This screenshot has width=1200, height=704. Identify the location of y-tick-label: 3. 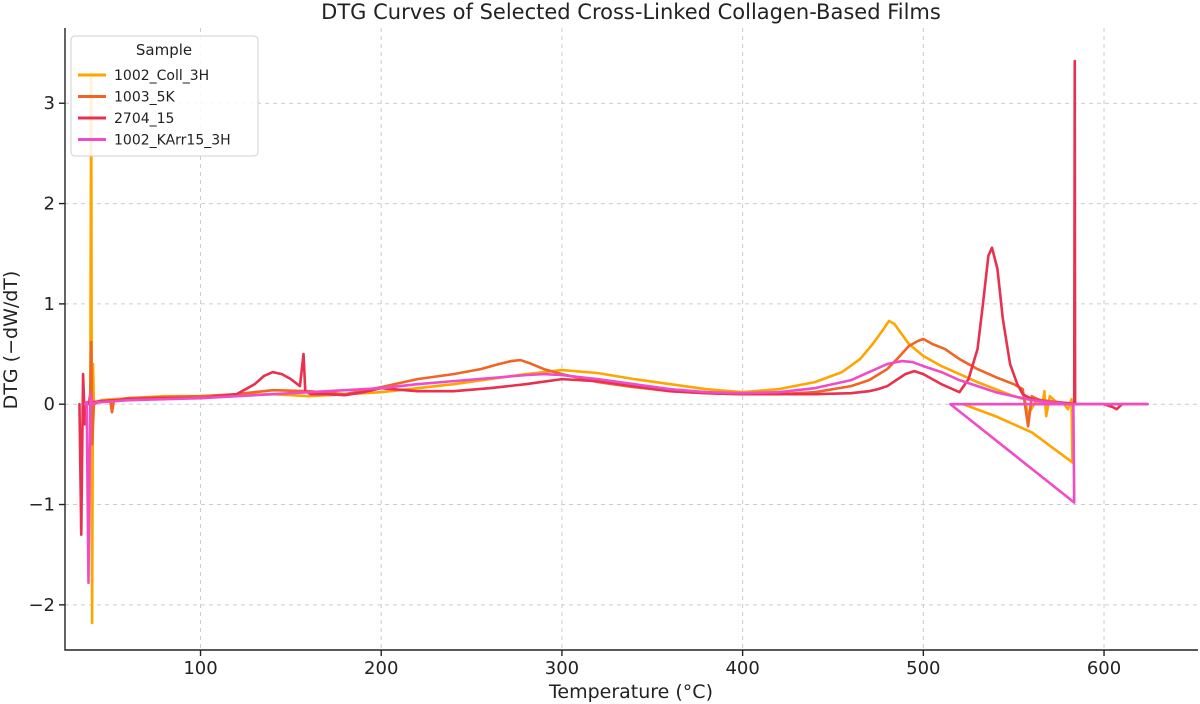
(49, 103).